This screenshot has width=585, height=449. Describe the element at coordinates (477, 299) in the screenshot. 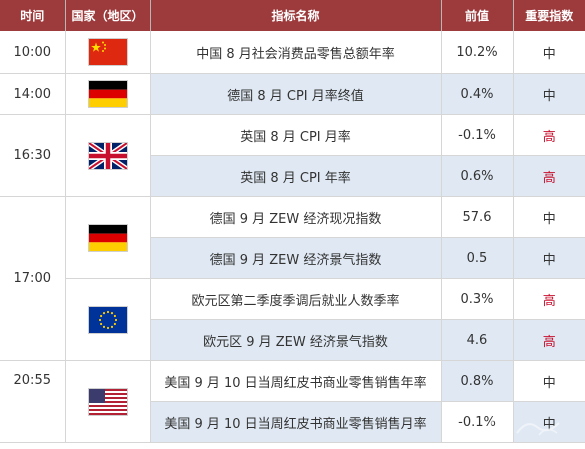

I see `previous-value-cell: 0.3%` at that location.